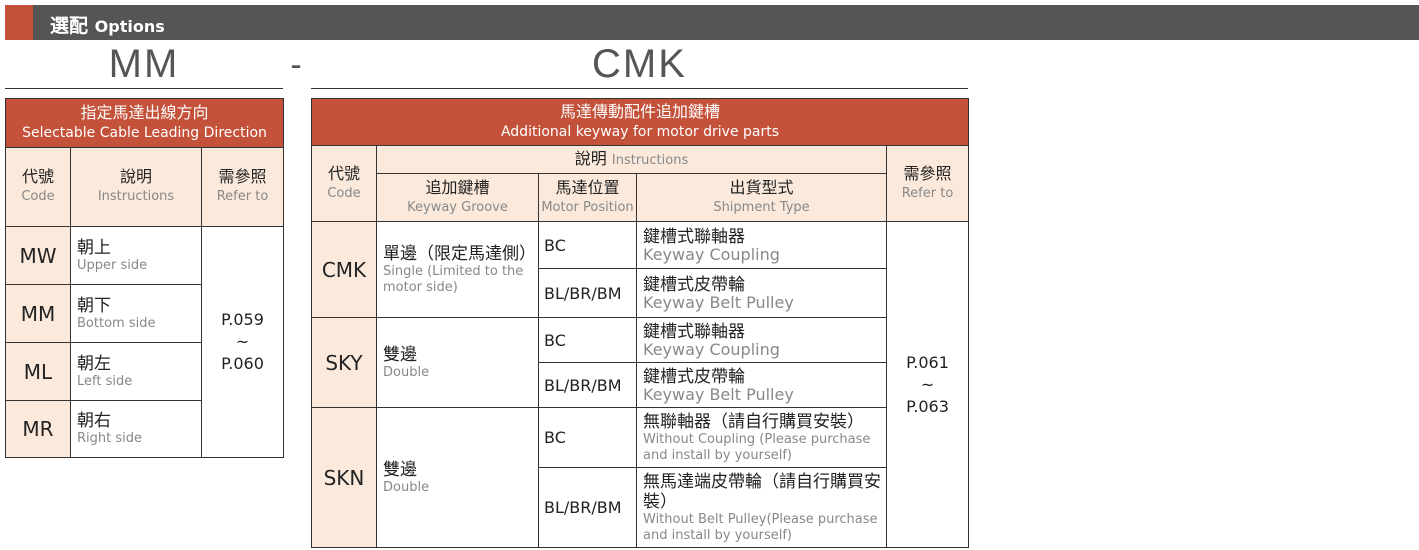 The height and width of the screenshot is (550, 1419). Describe the element at coordinates (344, 269) in the screenshot. I see `code-cell: CMK` at that location.